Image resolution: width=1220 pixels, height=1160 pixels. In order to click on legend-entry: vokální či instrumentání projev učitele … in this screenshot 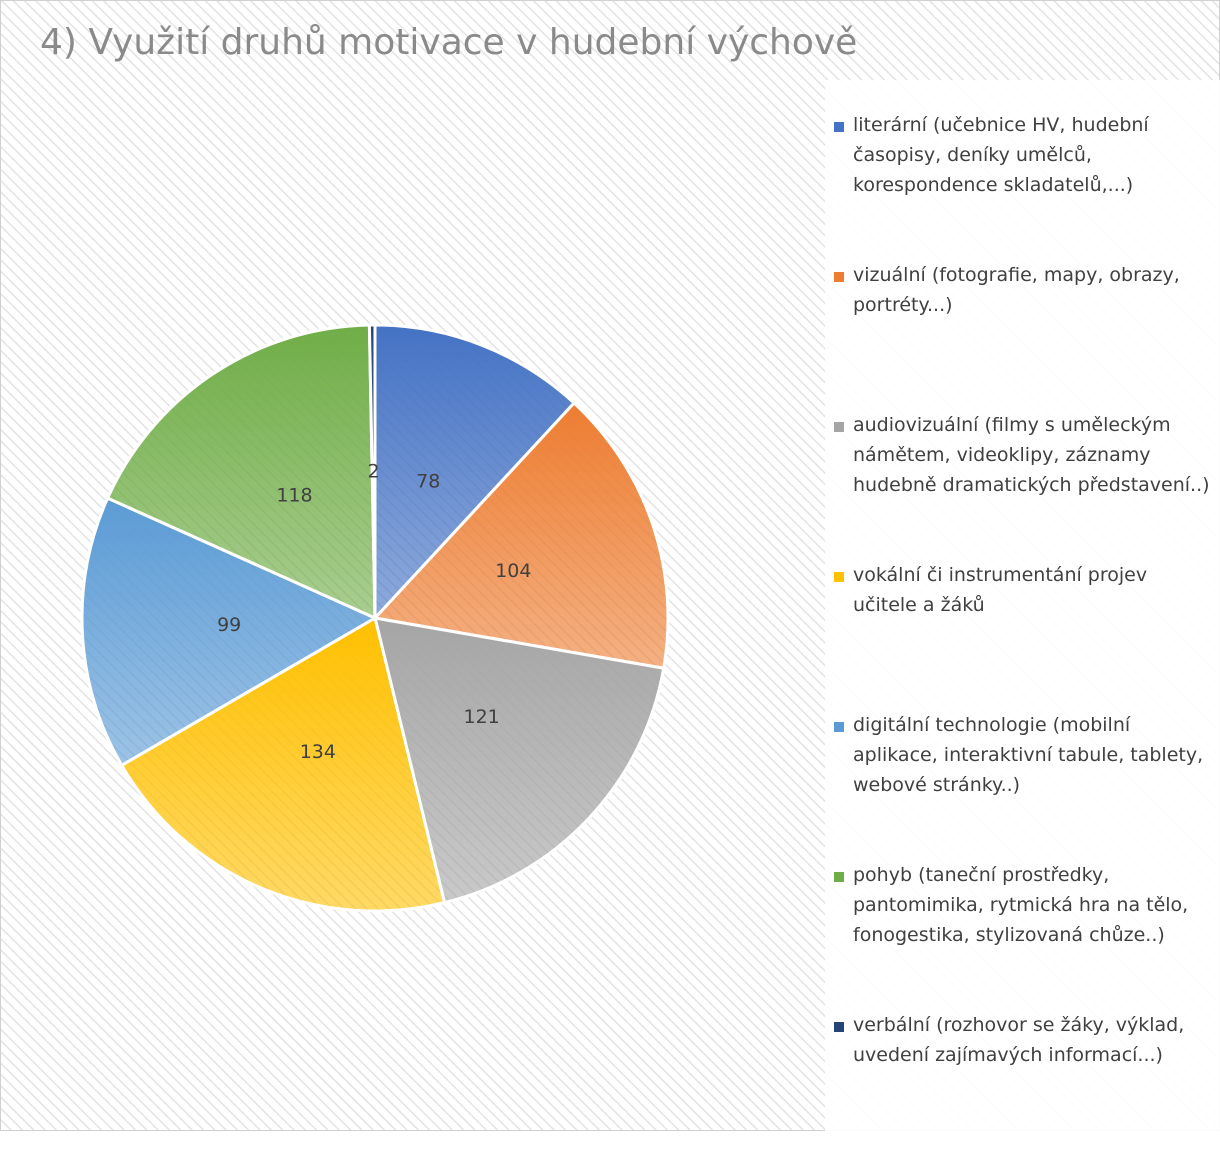, I will do `click(1023, 635)`.